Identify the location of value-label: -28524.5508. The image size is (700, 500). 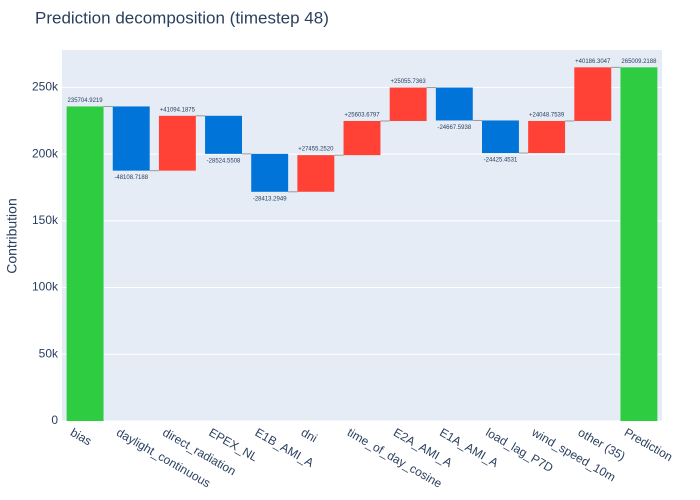
(224, 161).